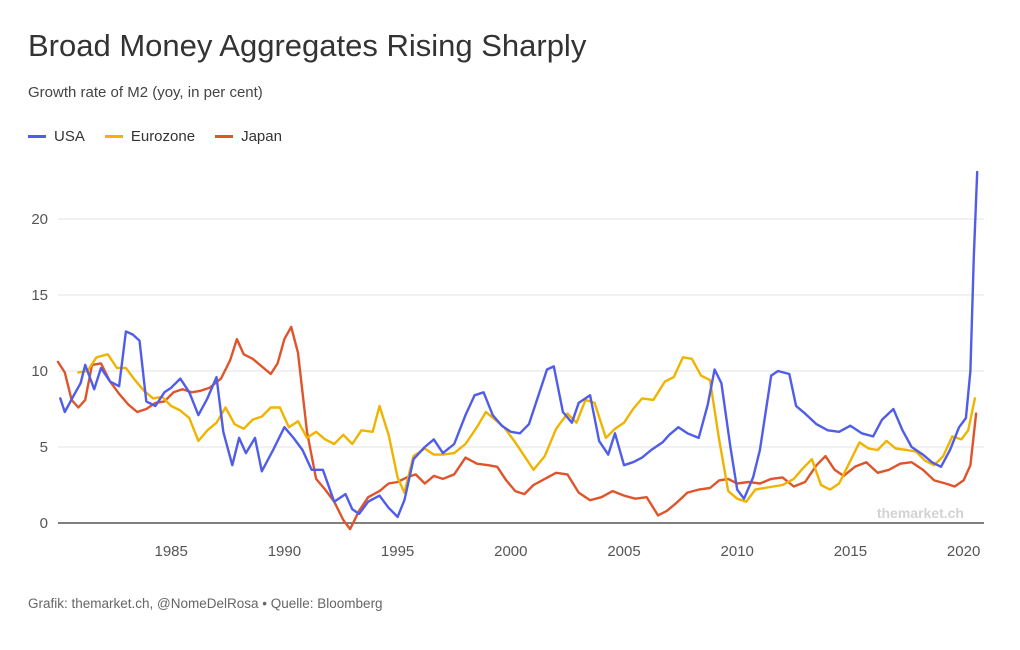 Image resolution: width=1020 pixels, height=650 pixels. I want to click on legend-item-eurozone: Eurozone, so click(150, 136).